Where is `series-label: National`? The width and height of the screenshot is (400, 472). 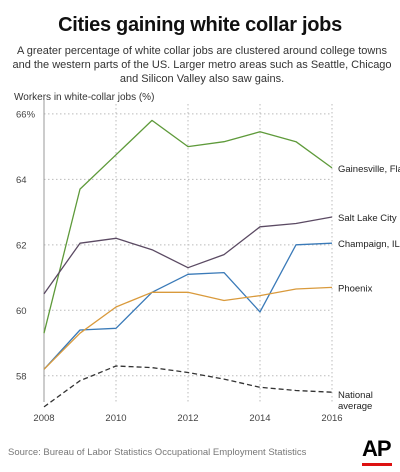
series-label: National is located at coordinates (355, 395).